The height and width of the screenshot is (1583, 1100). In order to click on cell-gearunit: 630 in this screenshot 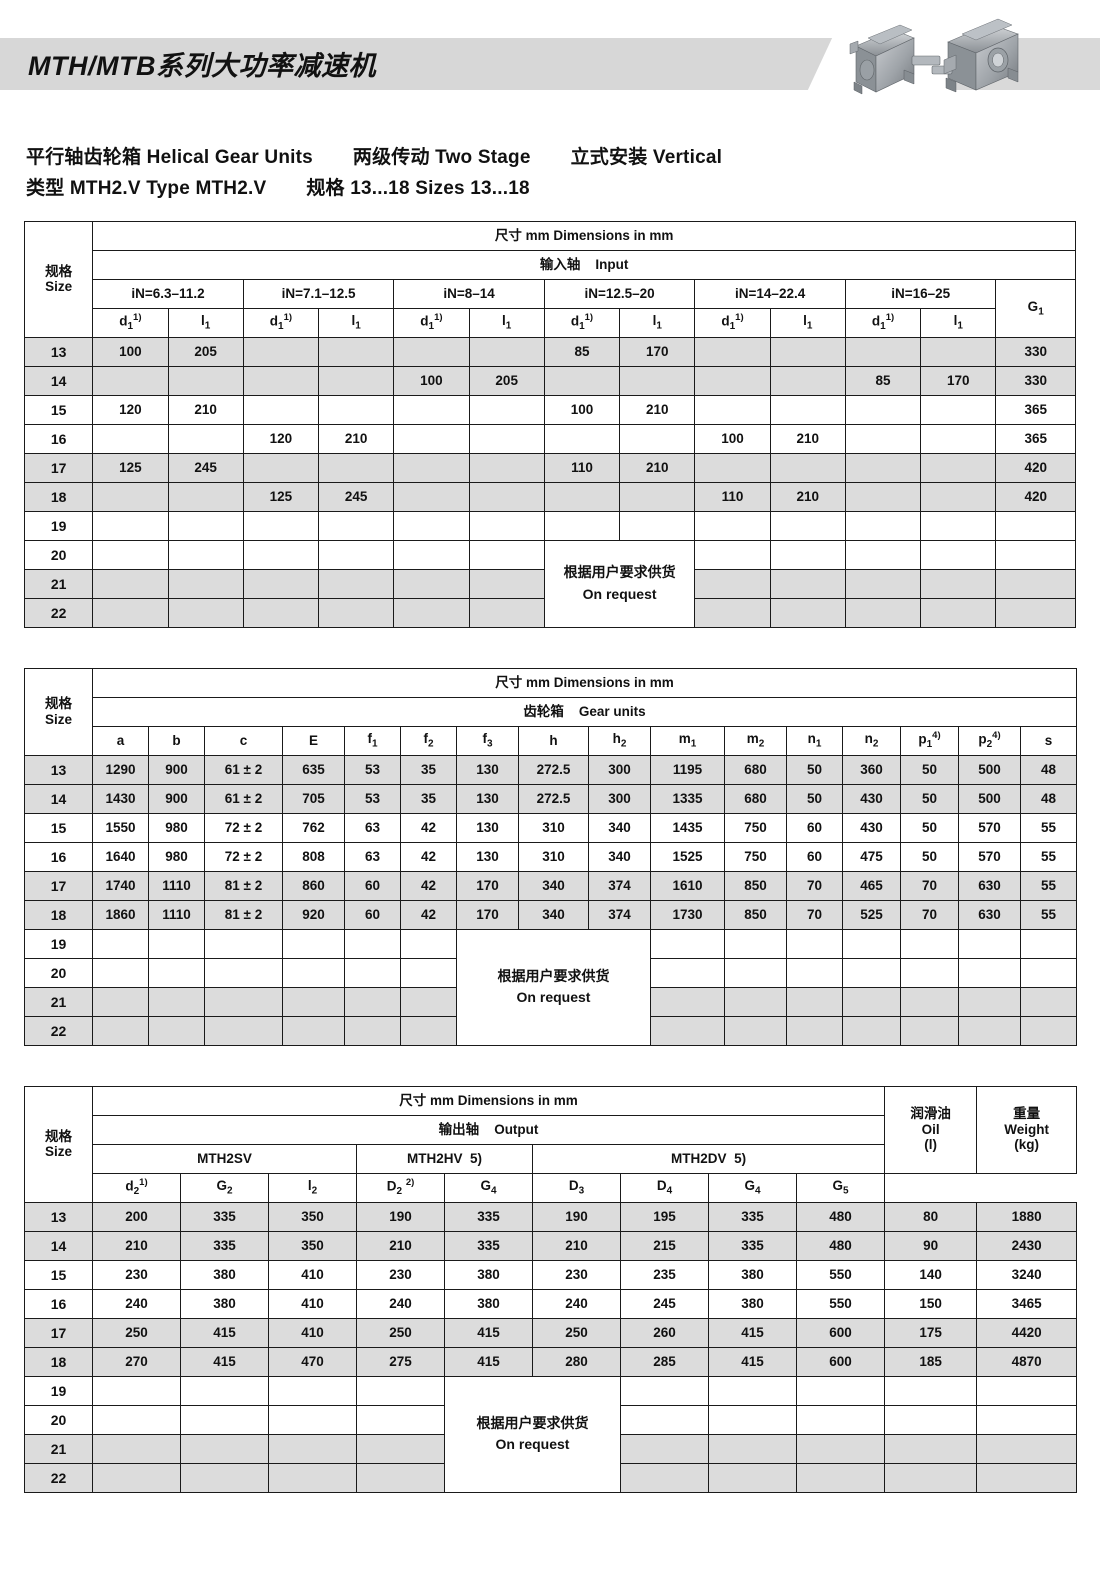, I will do `click(989, 914)`.